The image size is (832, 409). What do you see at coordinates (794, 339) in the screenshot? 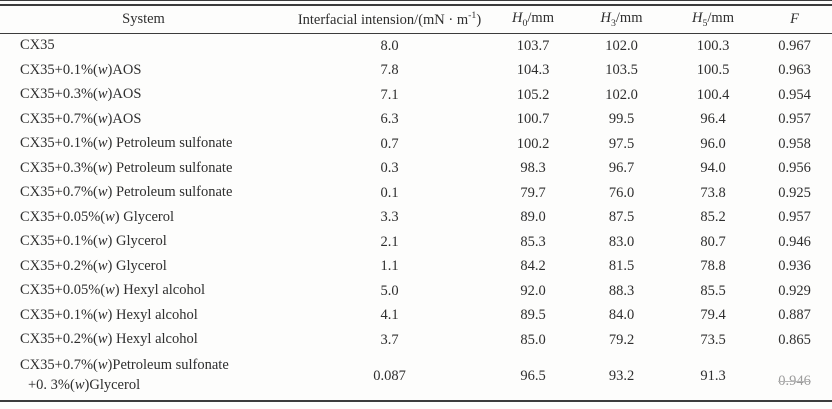
I see `f-cell: 0.865` at bounding box center [794, 339].